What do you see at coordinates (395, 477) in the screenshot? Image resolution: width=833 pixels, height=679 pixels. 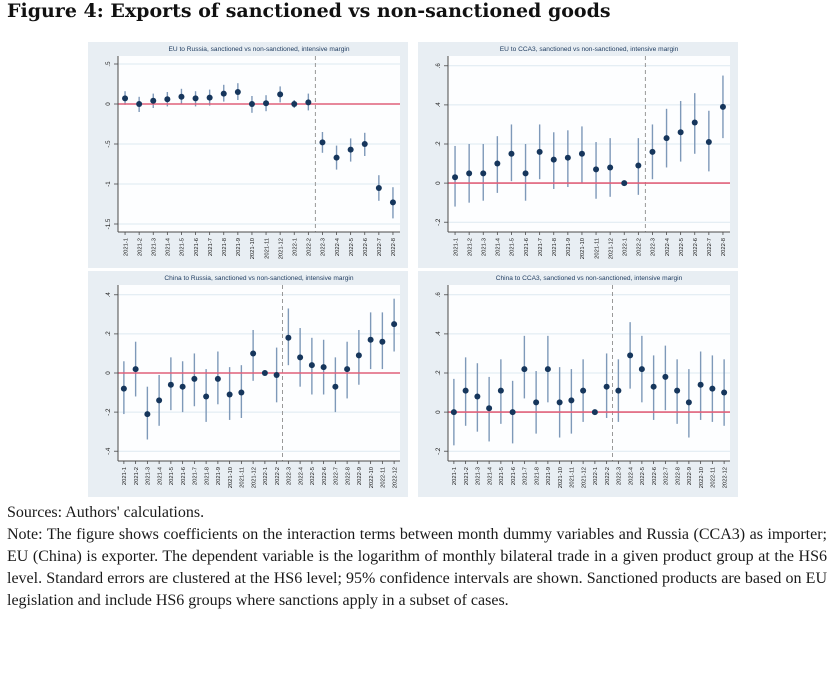 I see `x-tick-label: 2022-12` at bounding box center [395, 477].